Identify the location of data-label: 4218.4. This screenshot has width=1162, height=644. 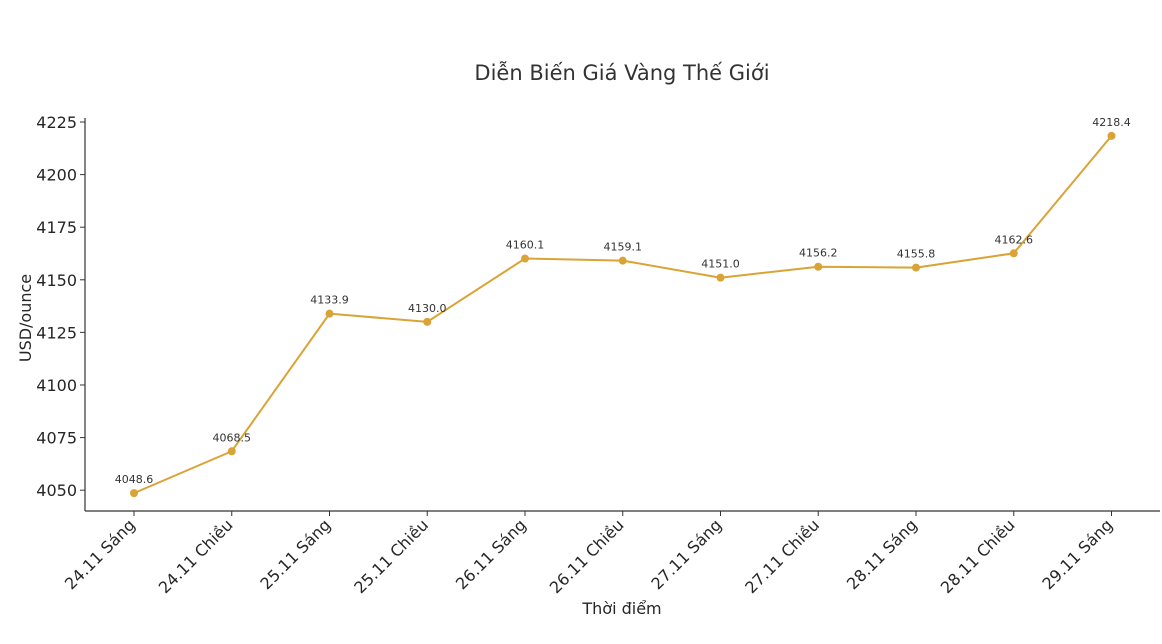
(1111, 122).